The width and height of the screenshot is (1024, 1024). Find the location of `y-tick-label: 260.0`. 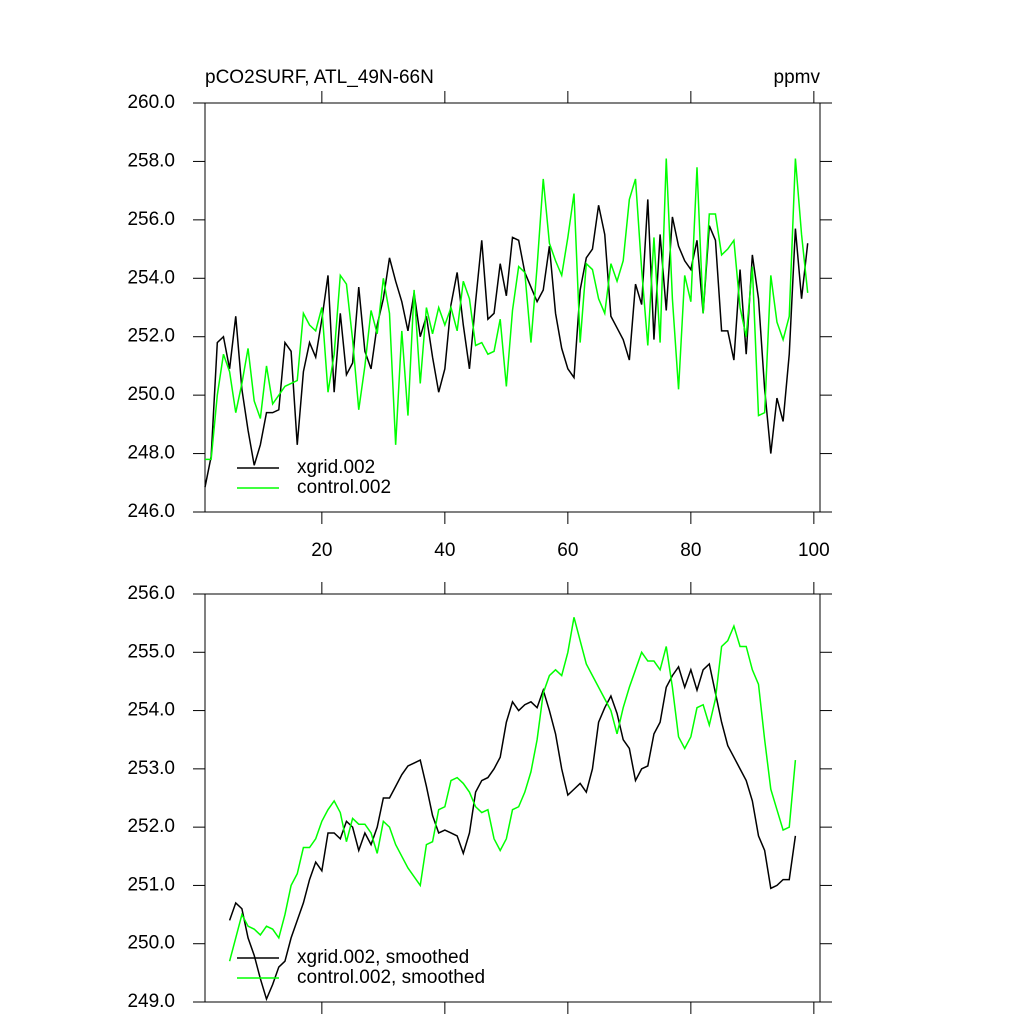

y-tick-label: 260.0 is located at coordinates (151, 102).